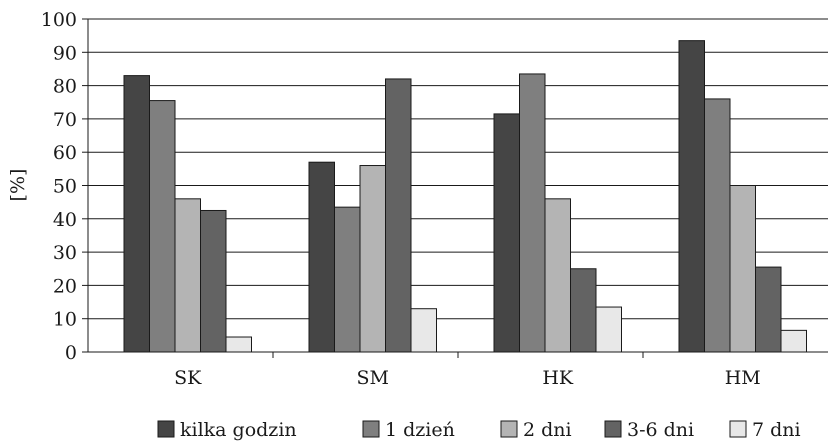  I want to click on legend-label: 1 dzień, so click(420, 430).